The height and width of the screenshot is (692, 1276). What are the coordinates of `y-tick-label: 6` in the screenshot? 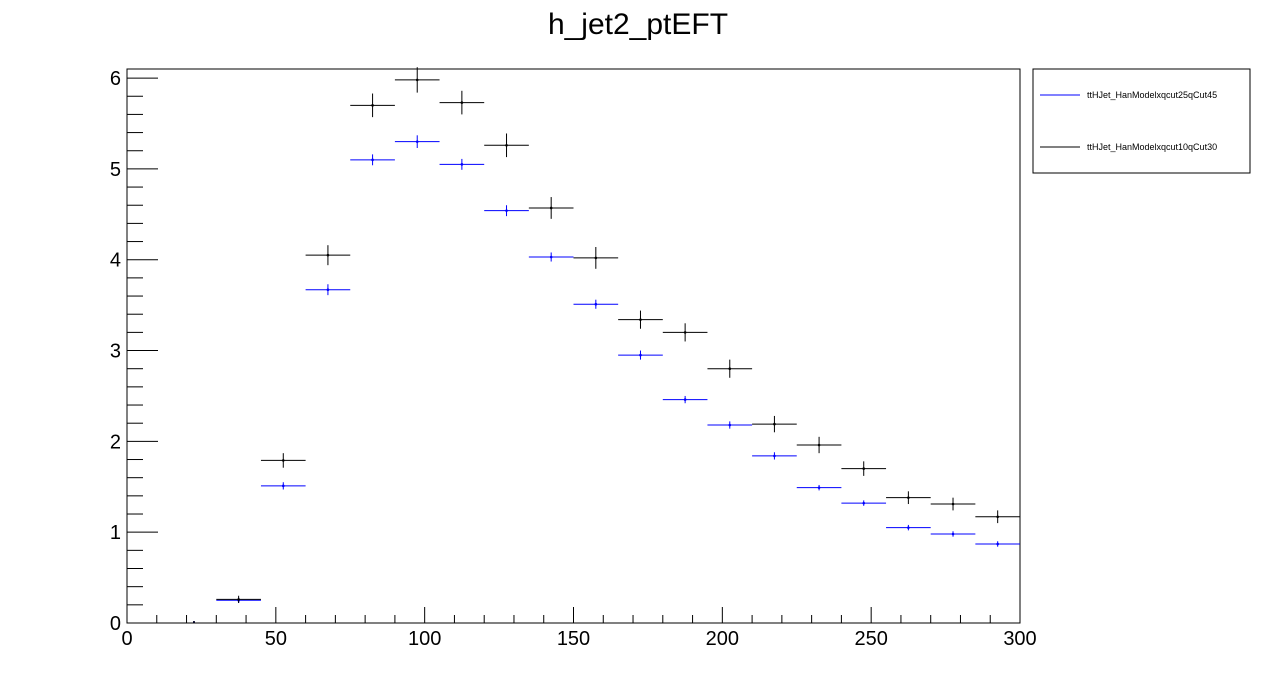 It's located at (115, 79).